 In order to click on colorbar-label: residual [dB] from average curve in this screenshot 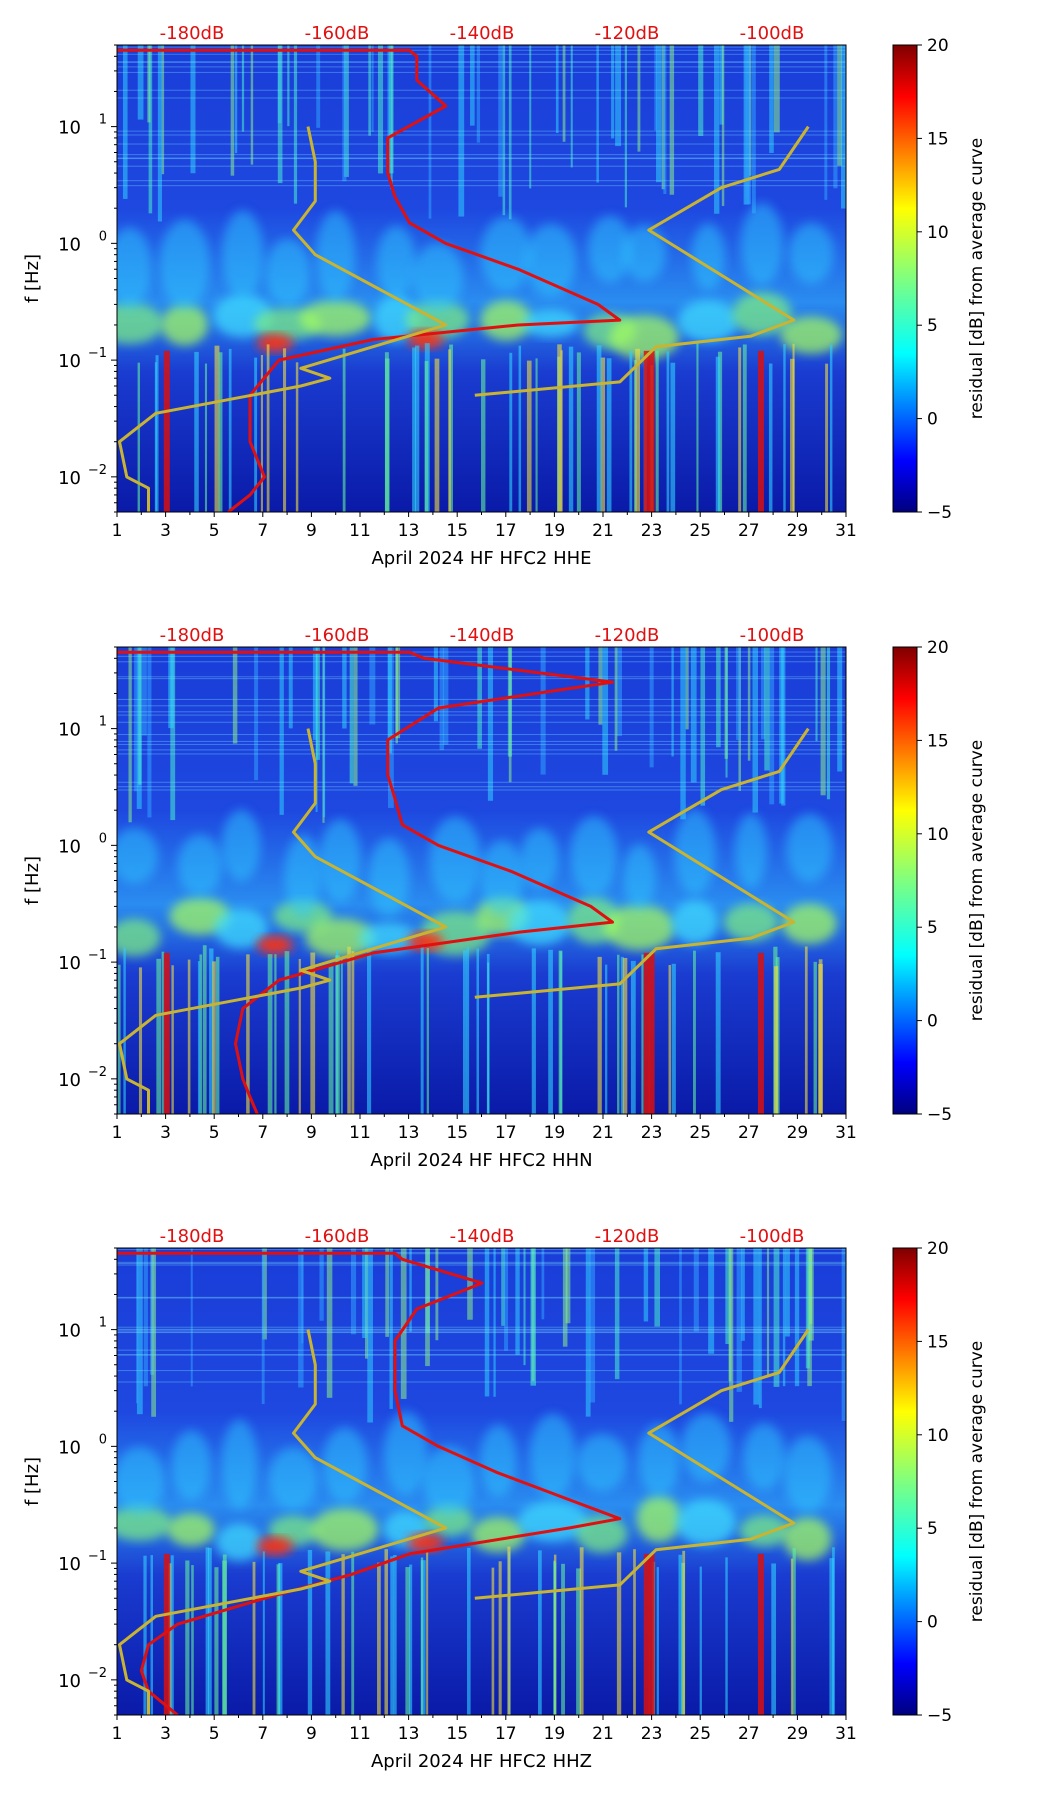, I will do `click(977, 880)`.